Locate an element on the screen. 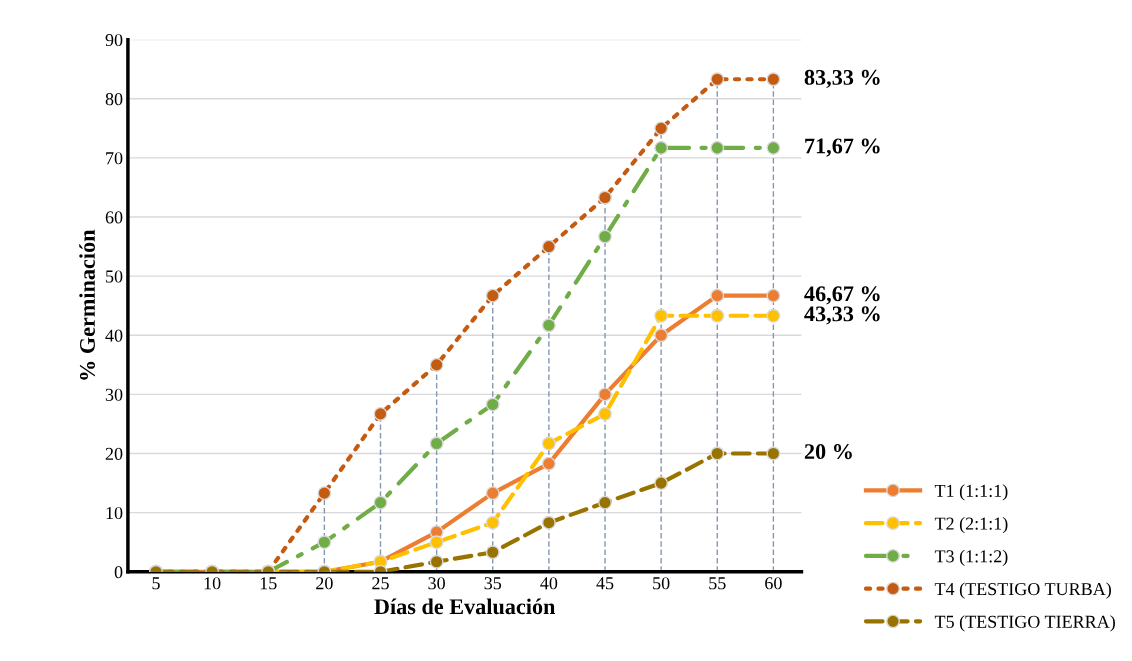 The image size is (1132, 661). x-axis-title: Días de Evaluación is located at coordinates (465, 606).